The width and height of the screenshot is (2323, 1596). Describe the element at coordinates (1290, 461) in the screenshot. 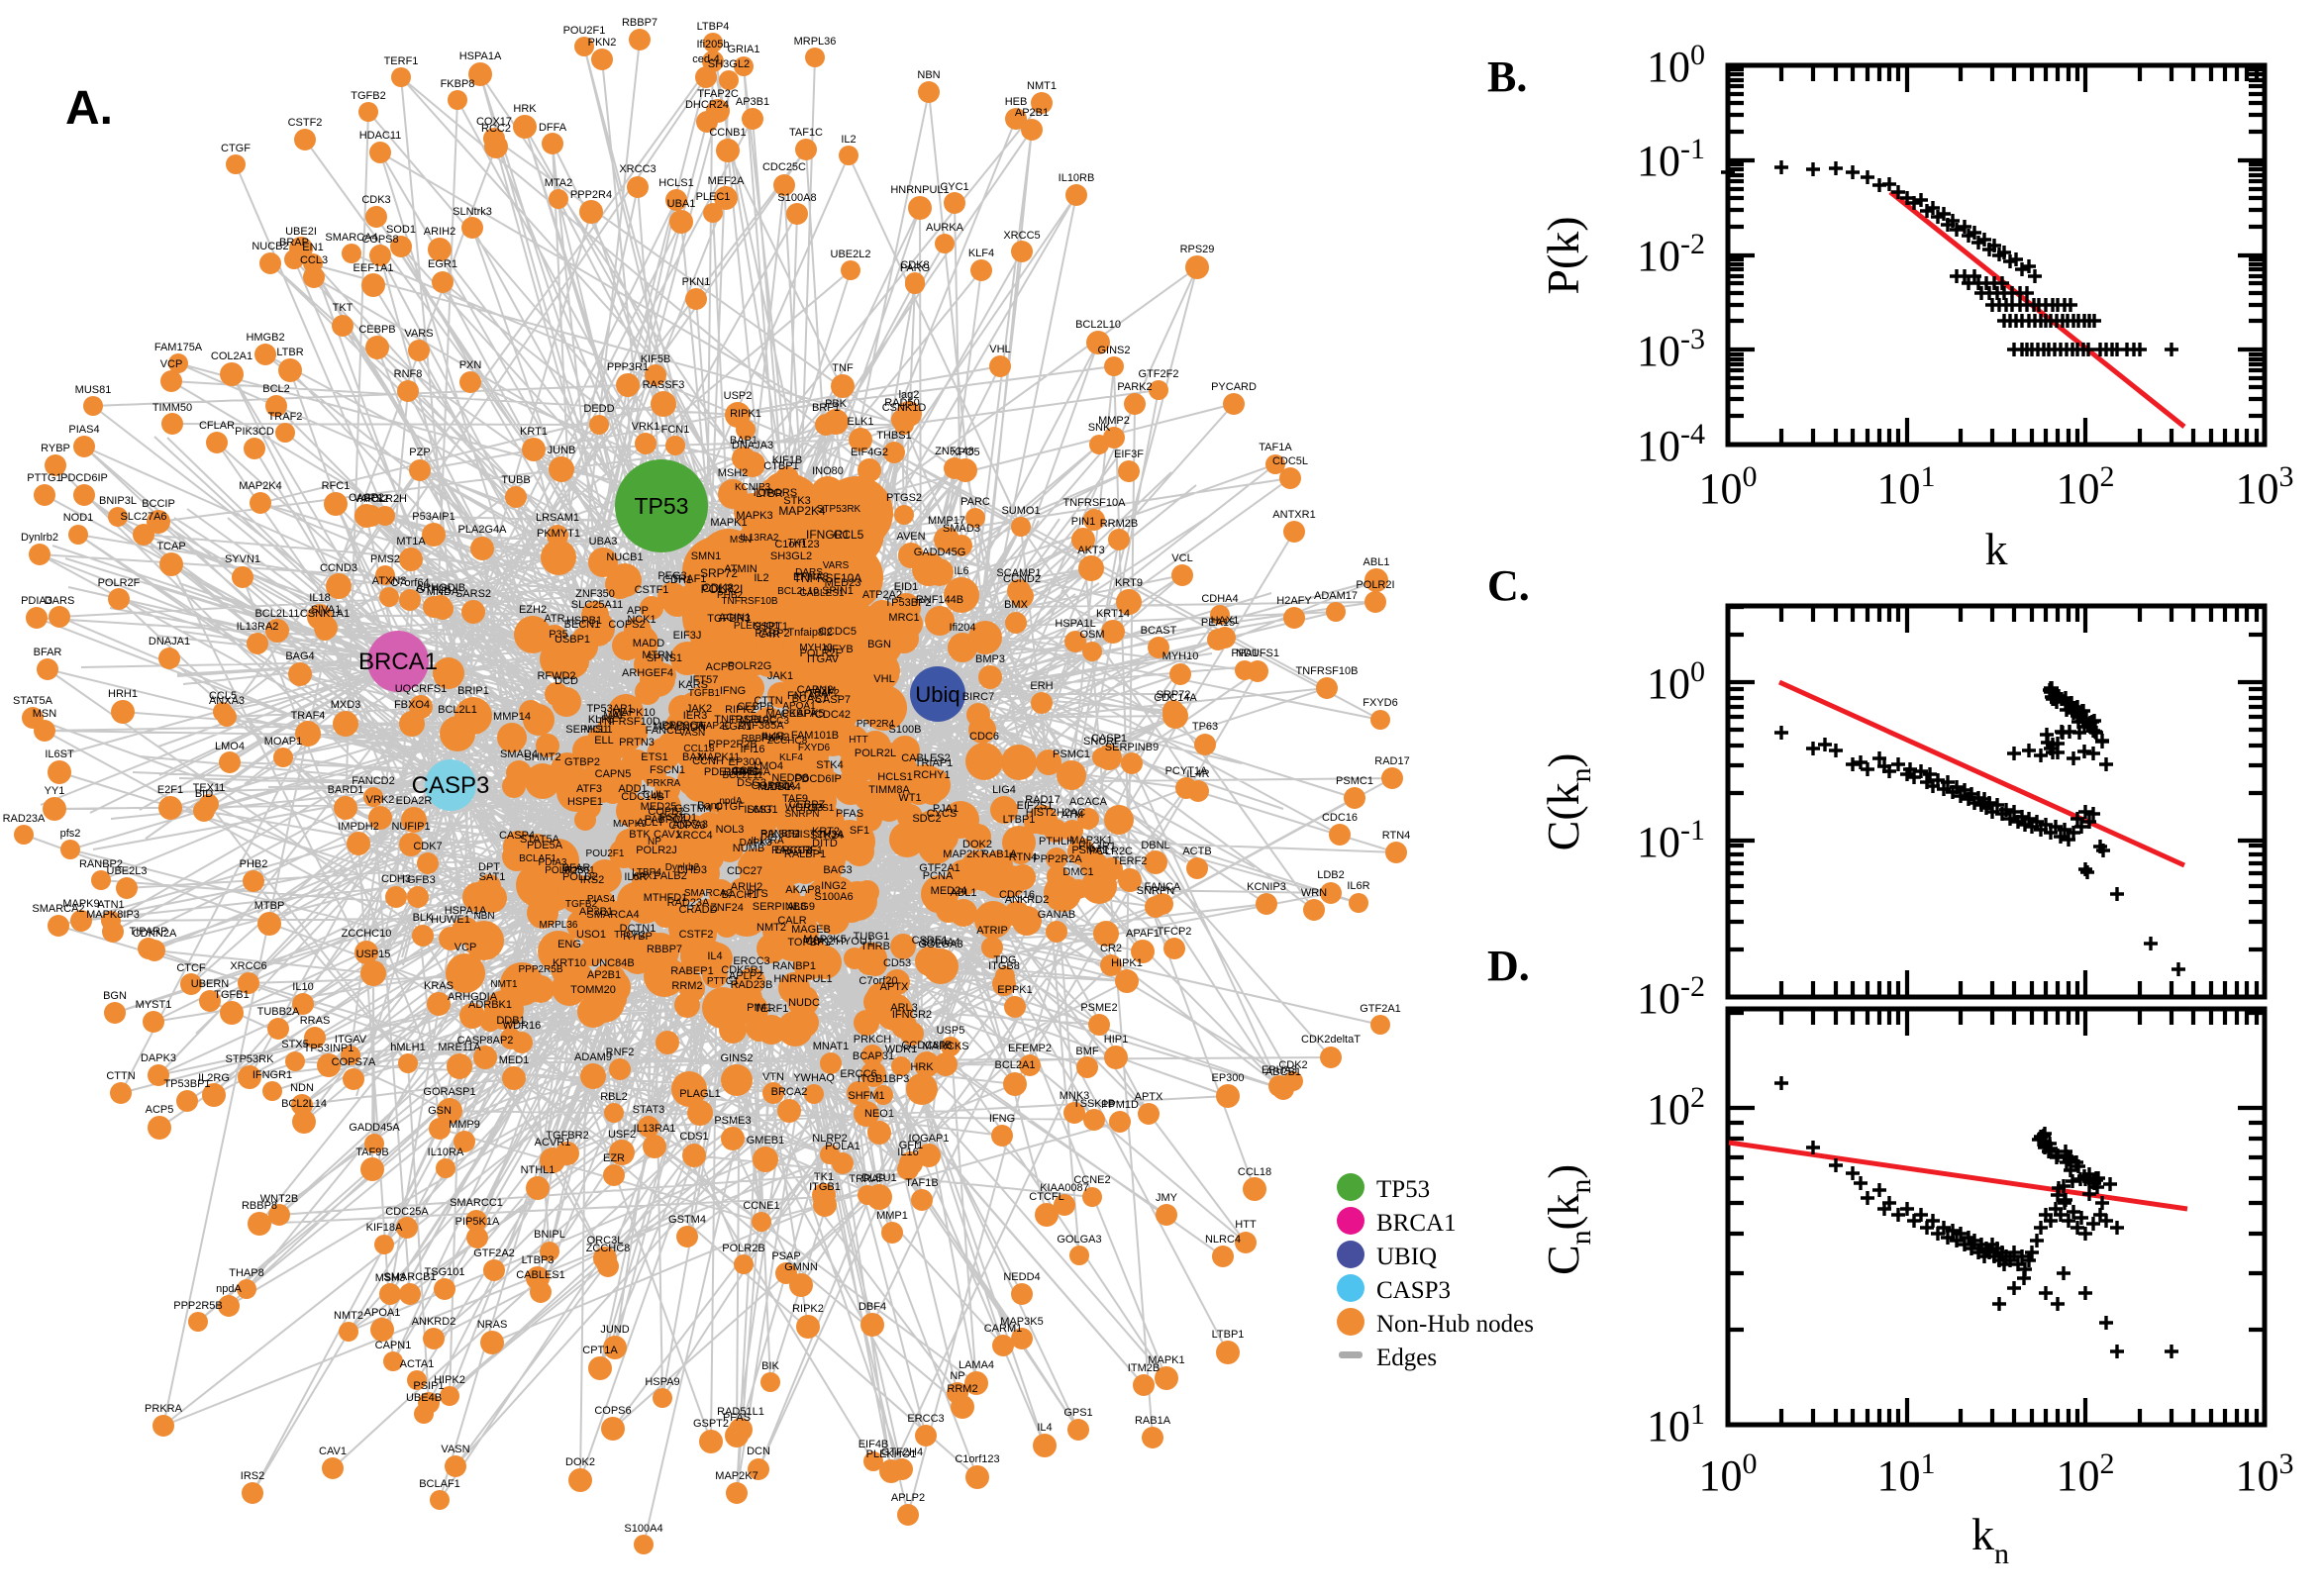

I see `svg-text: CDC5L` at that location.